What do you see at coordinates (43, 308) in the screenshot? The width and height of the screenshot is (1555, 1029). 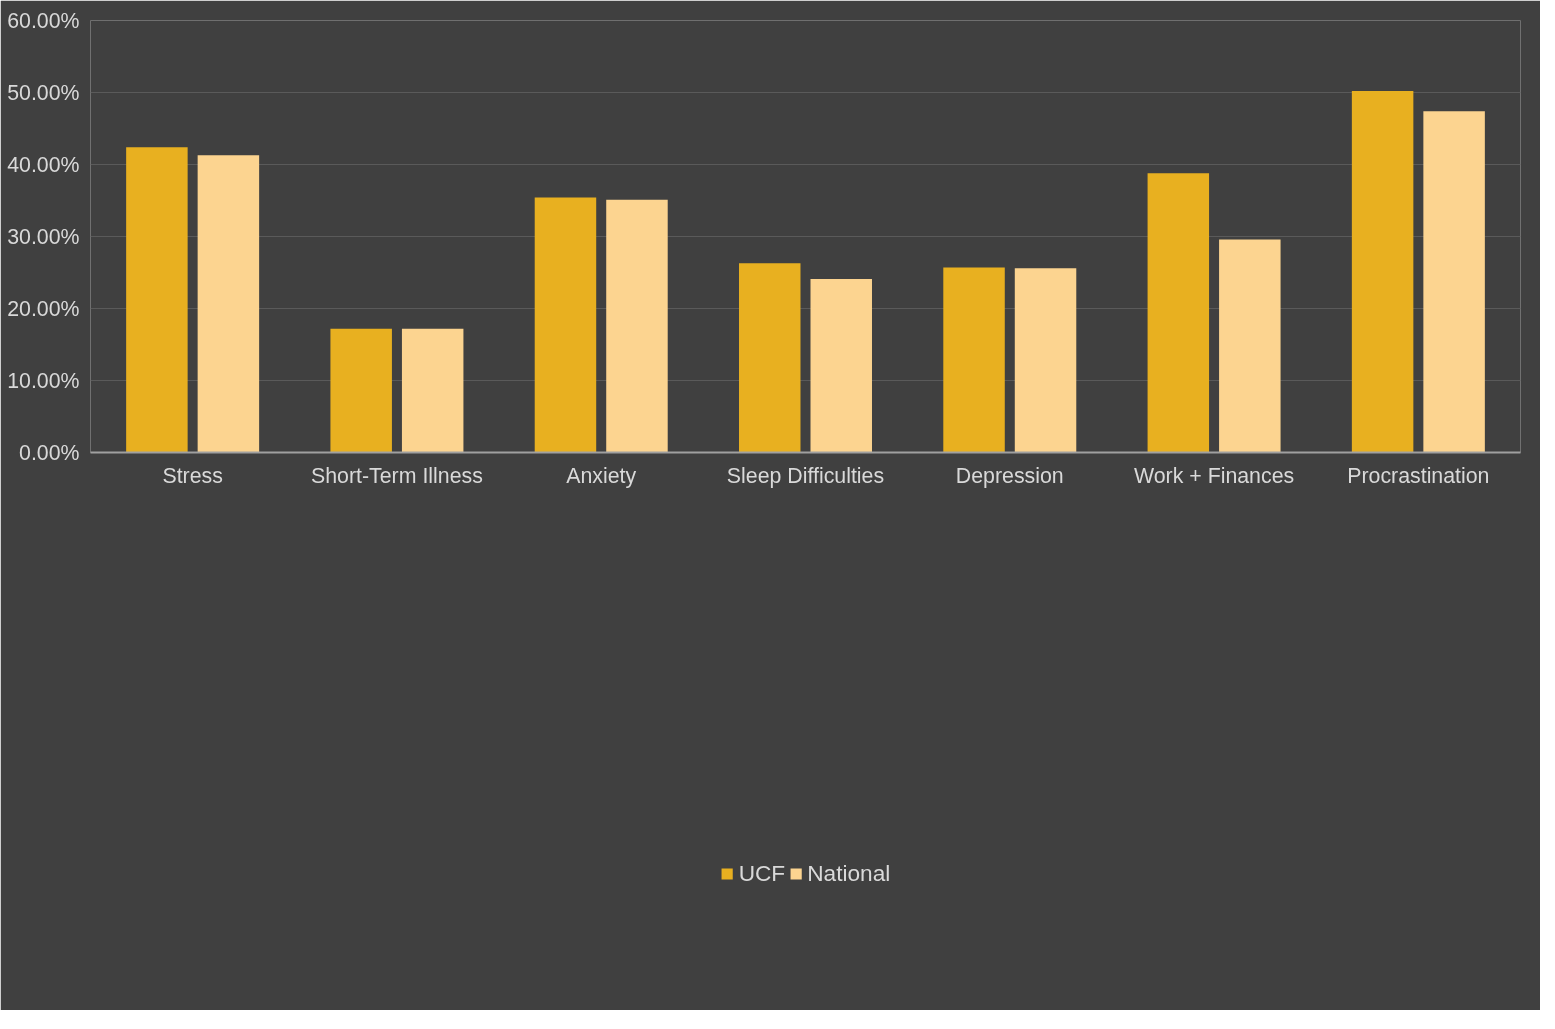 I see `y-tick-label: 20.00%` at bounding box center [43, 308].